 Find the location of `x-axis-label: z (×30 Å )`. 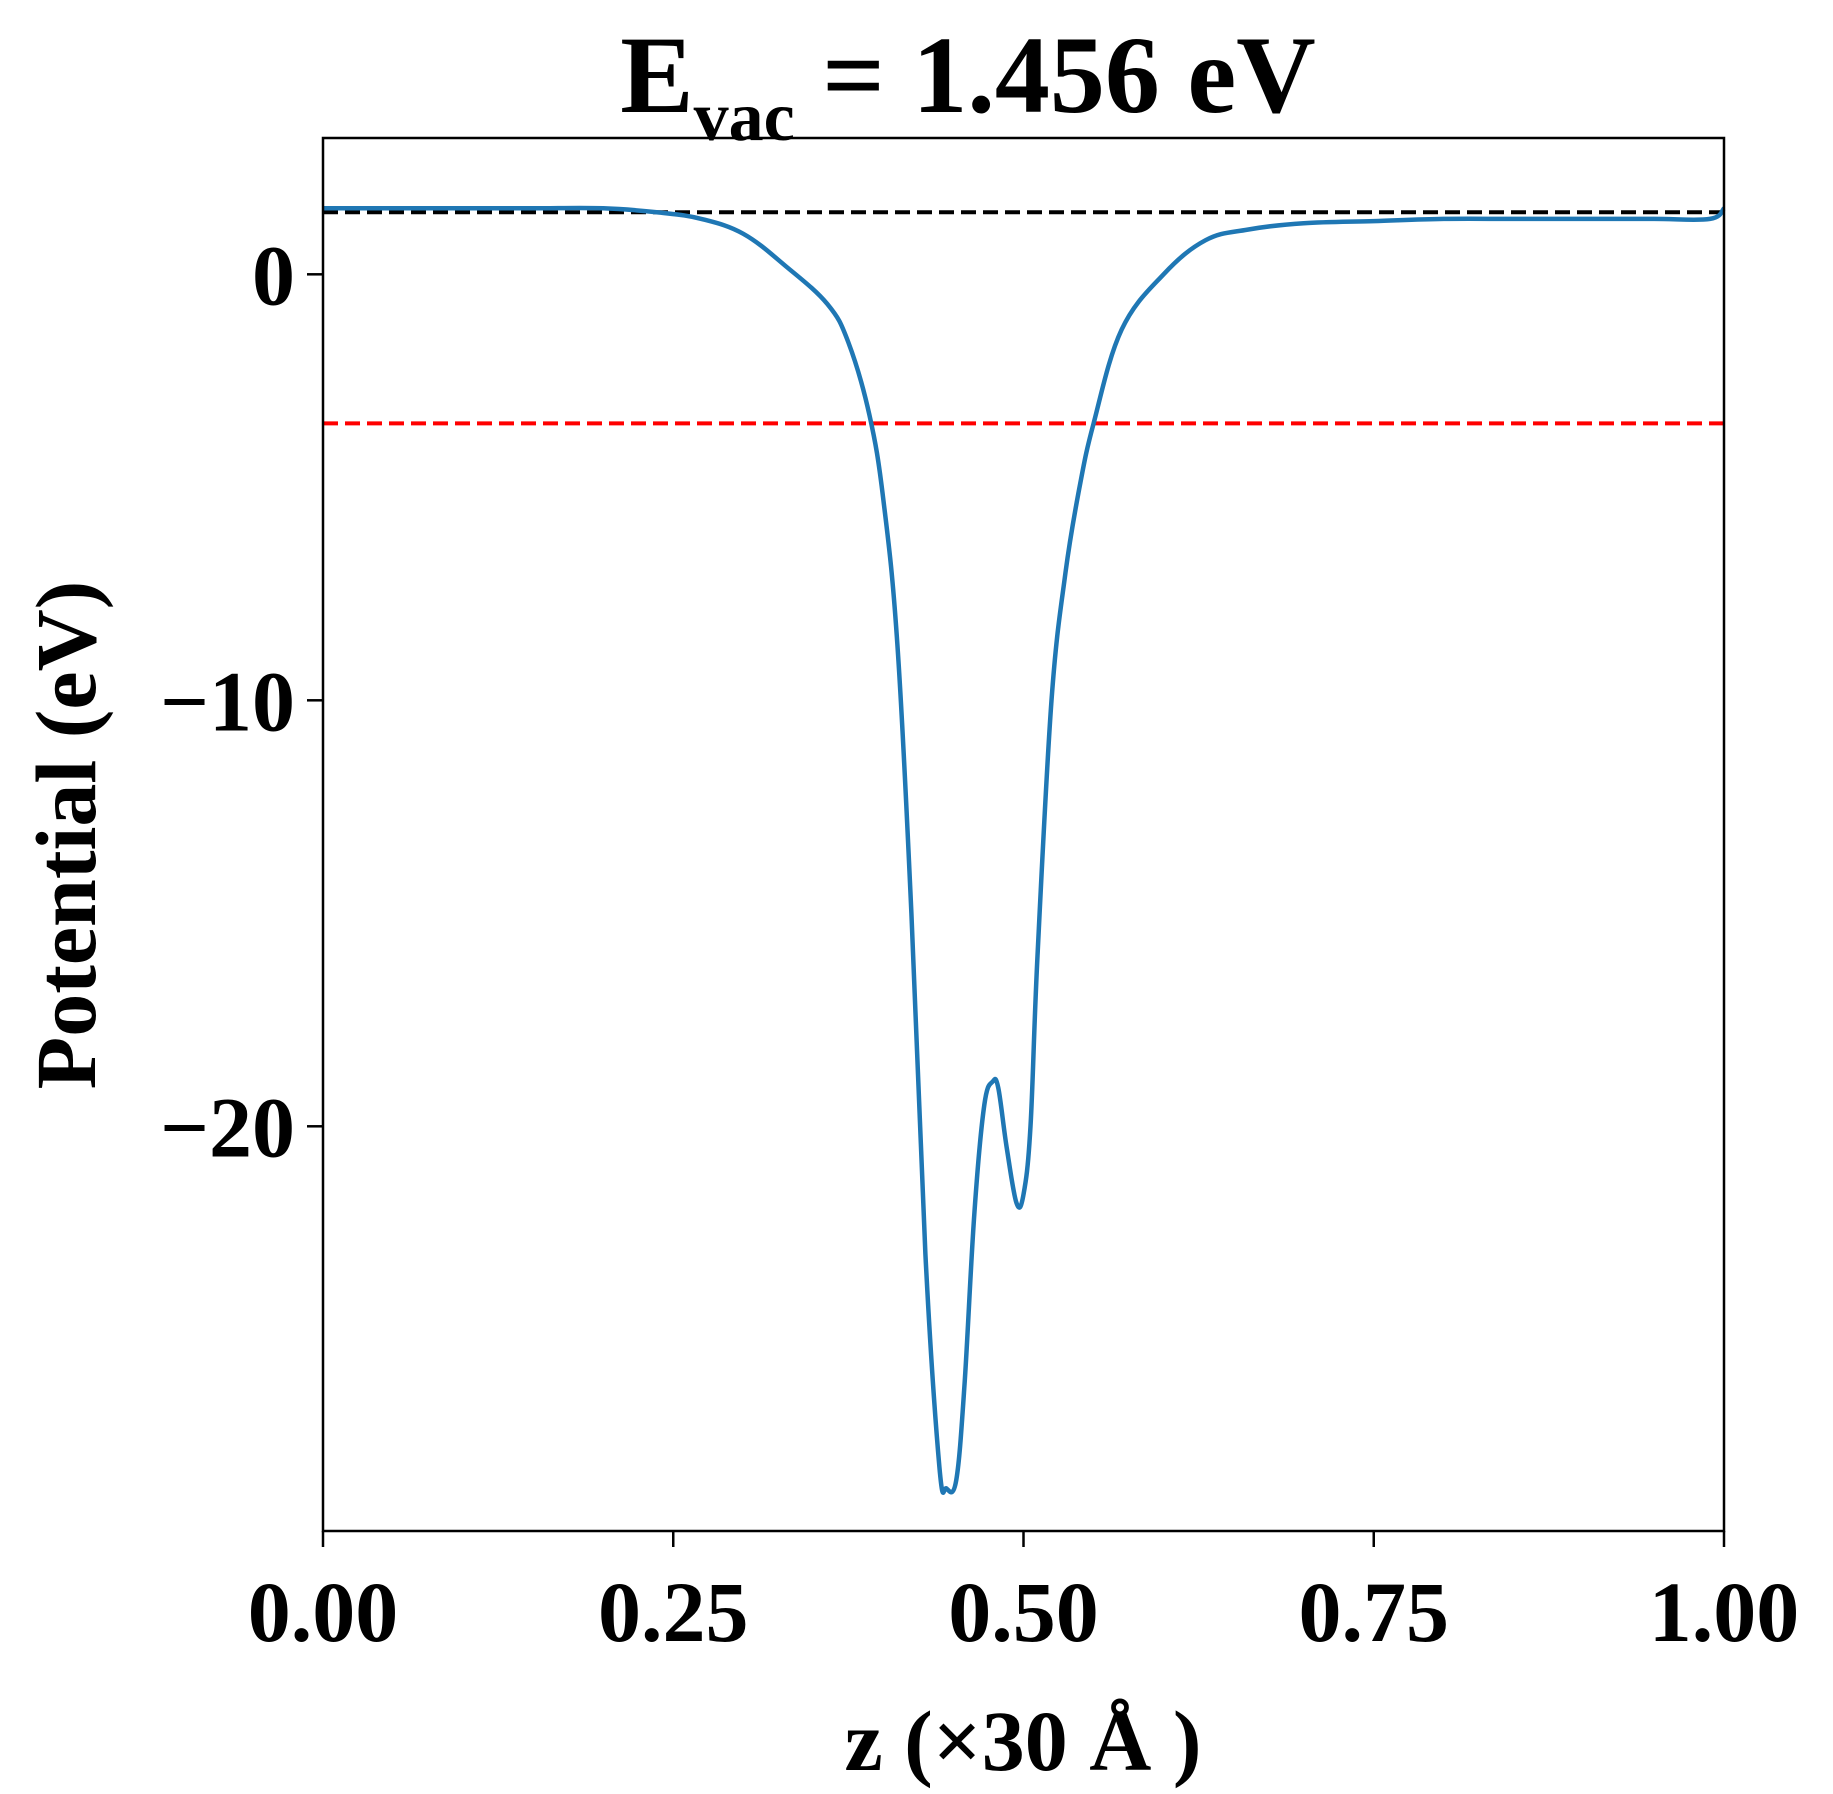

x-axis-label: z (×30 Å ) is located at coordinates (1022, 1741).